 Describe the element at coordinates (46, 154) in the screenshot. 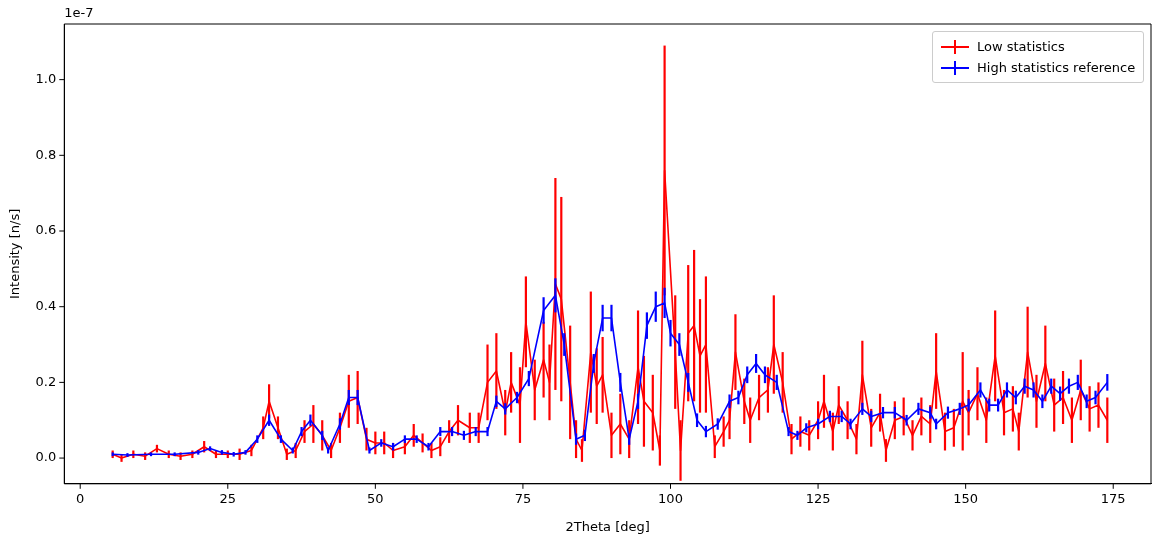

I see `y-tick-label: 0.8` at that location.